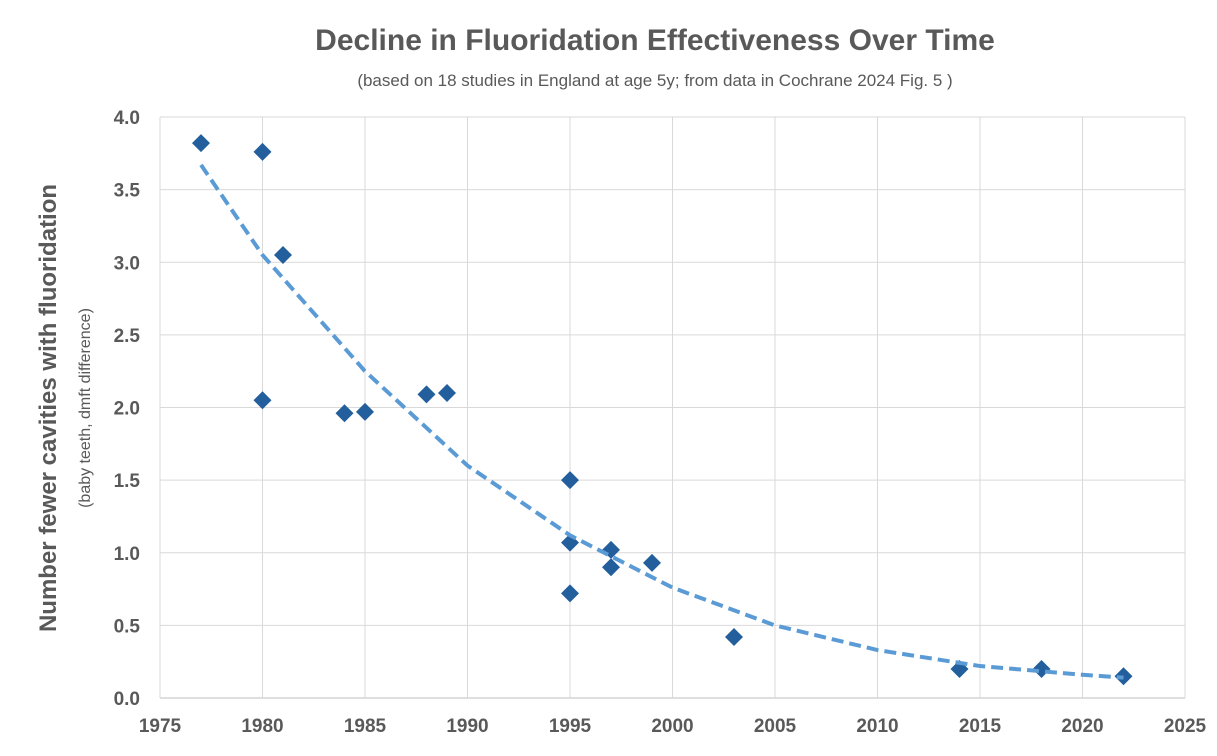 The height and width of the screenshot is (756, 1217). What do you see at coordinates (877, 726) in the screenshot?
I see `x-tick-label: 2010` at bounding box center [877, 726].